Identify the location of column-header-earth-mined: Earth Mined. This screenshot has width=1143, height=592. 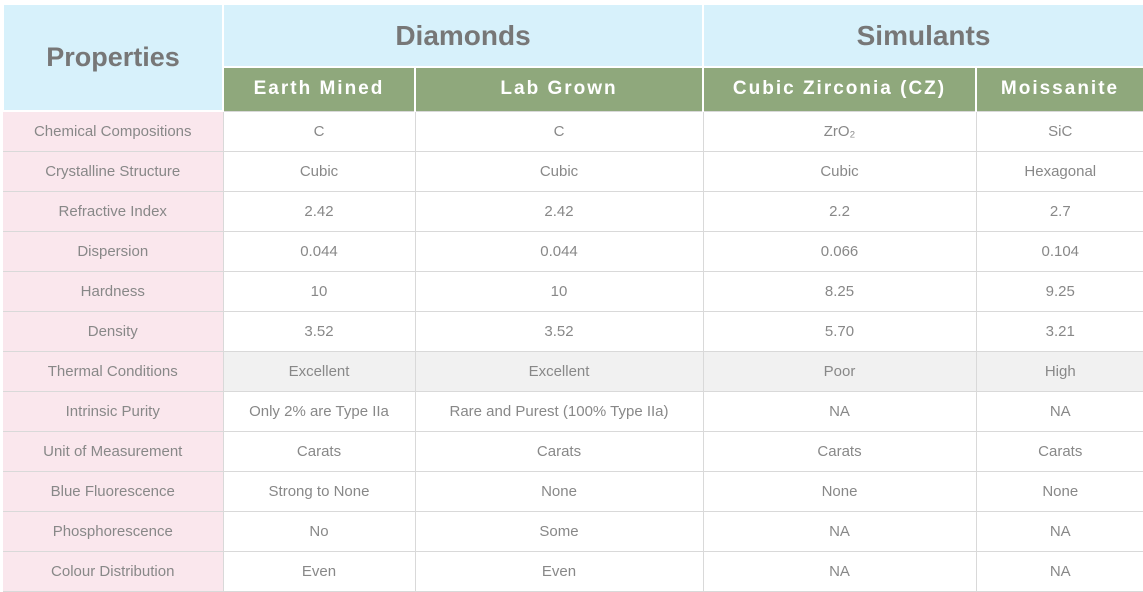
(319, 89).